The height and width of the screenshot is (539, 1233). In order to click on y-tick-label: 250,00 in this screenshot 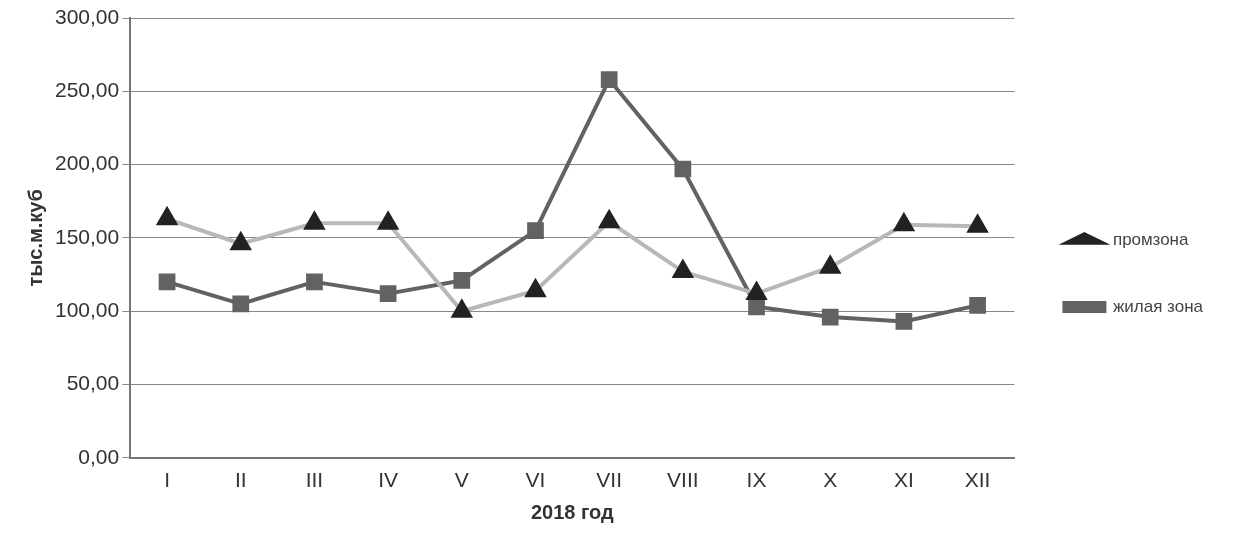, I will do `click(87, 90)`.